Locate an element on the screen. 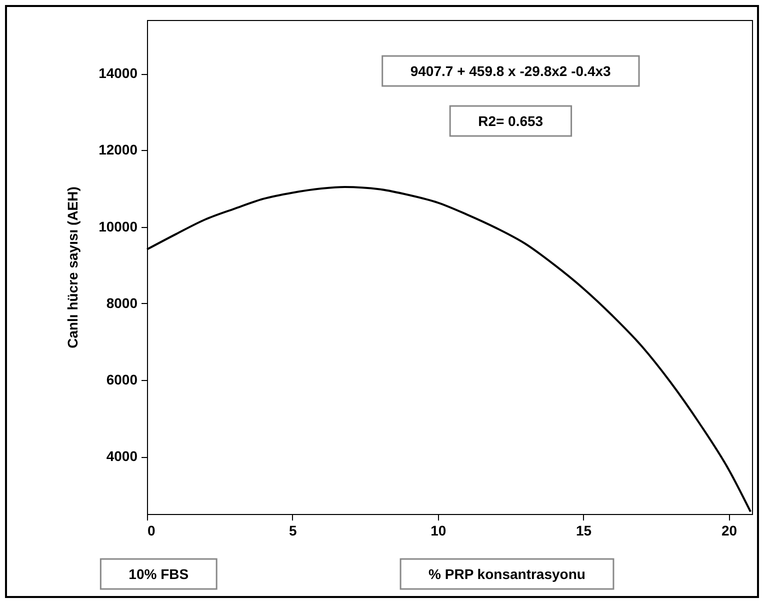 This screenshot has width=763, height=614. y-tick-label: 4000 is located at coordinates (122, 456).